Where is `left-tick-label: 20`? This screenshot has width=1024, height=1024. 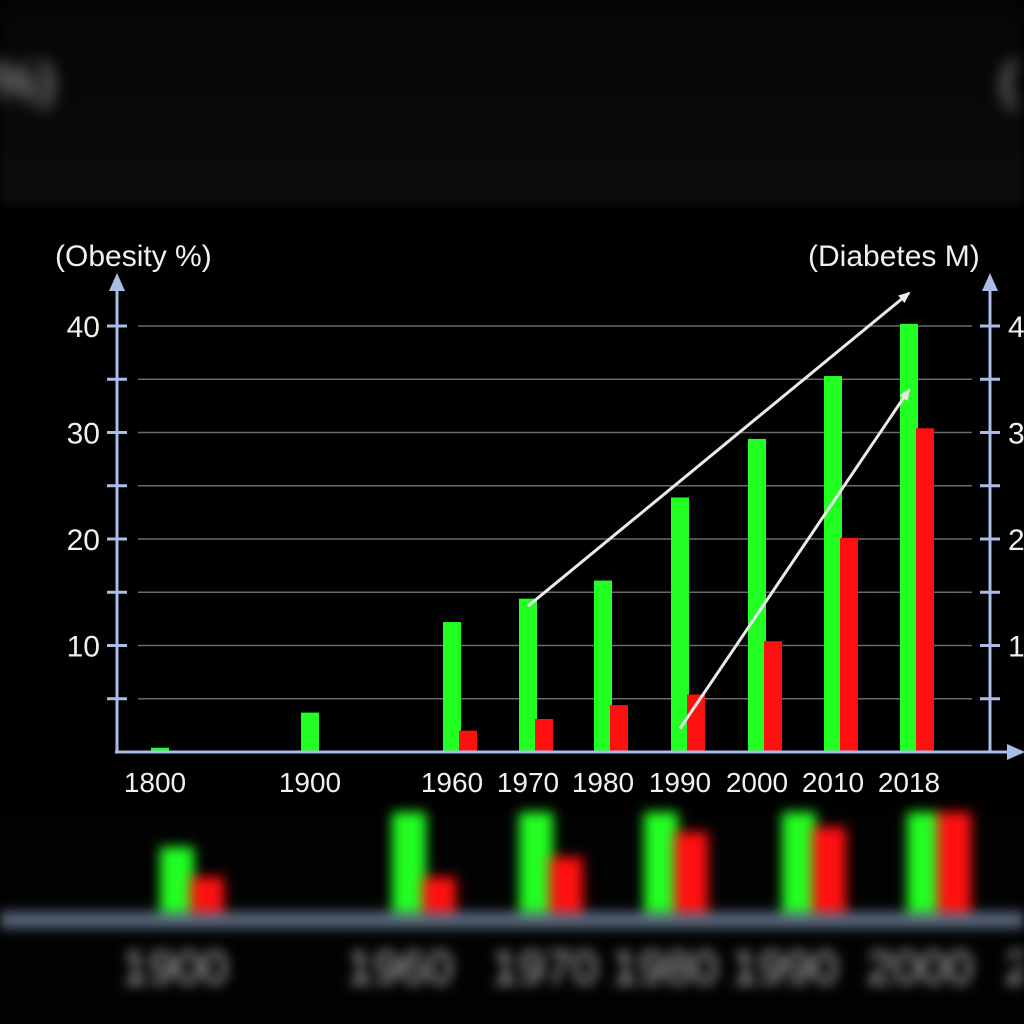
left-tick-label: 20 is located at coordinates (83, 540).